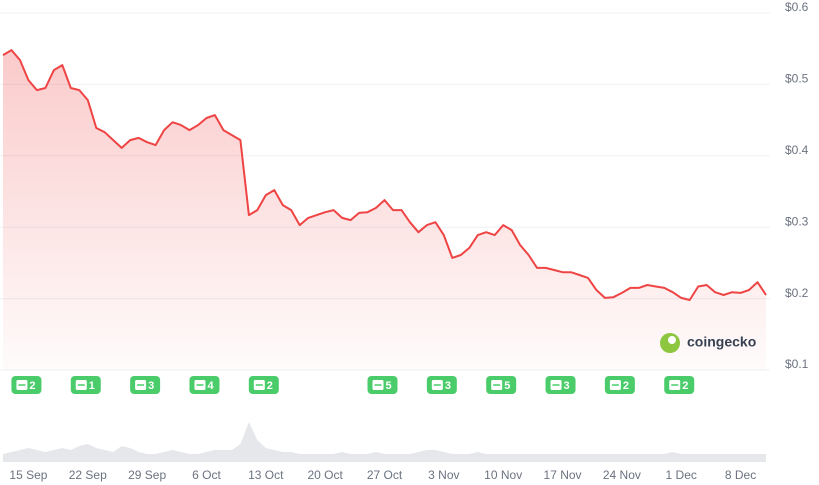 The width and height of the screenshot is (819, 485). Describe the element at coordinates (797, 150) in the screenshot. I see `y-tick-label: $0.4` at that location.